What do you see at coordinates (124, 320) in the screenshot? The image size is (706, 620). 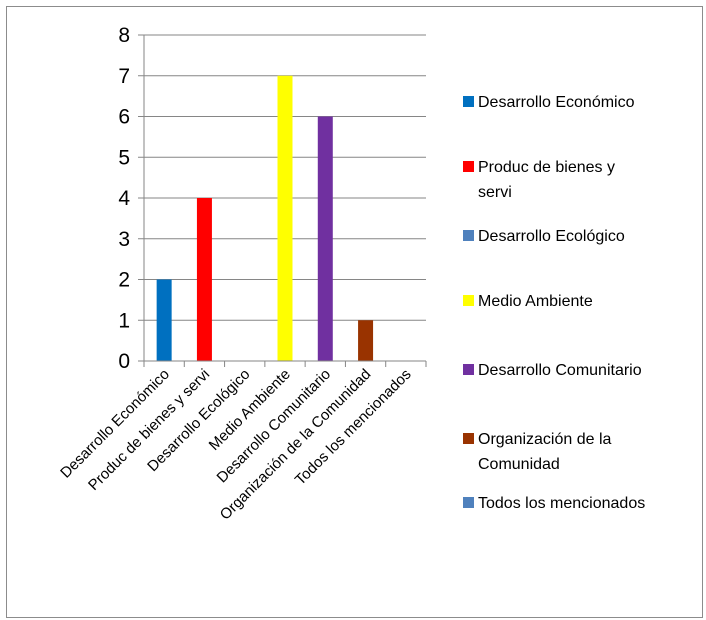 I see `y-tick-label: 1` at bounding box center [124, 320].